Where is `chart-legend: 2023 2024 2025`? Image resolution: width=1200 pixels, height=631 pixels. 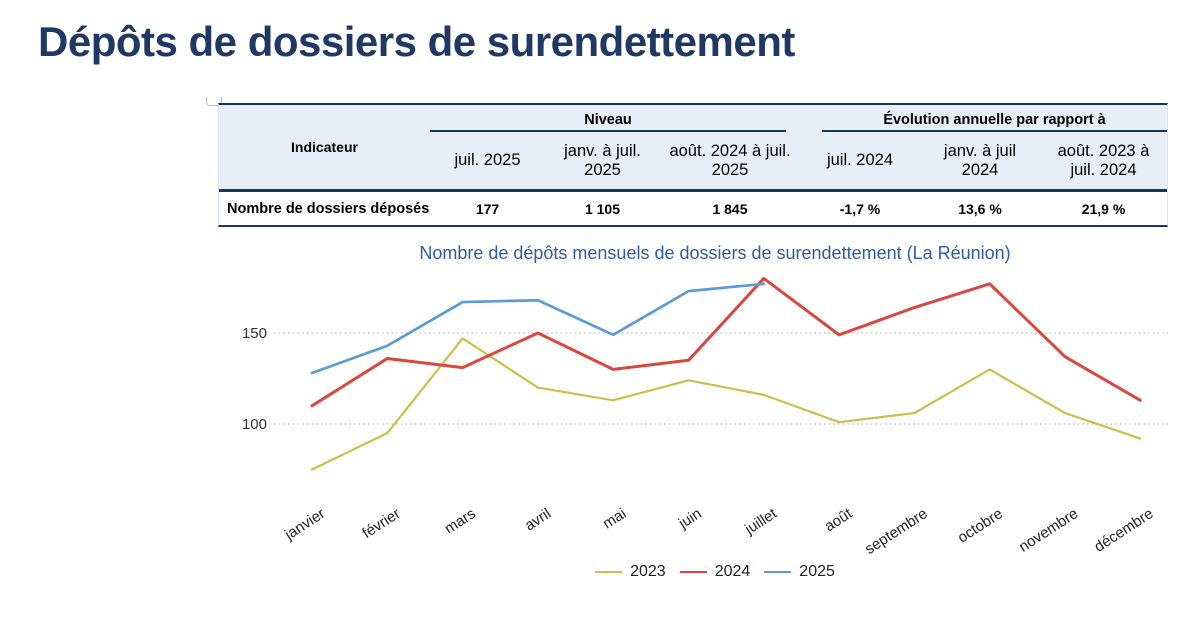
chart-legend: 2023 2024 2025 is located at coordinates (715, 572).